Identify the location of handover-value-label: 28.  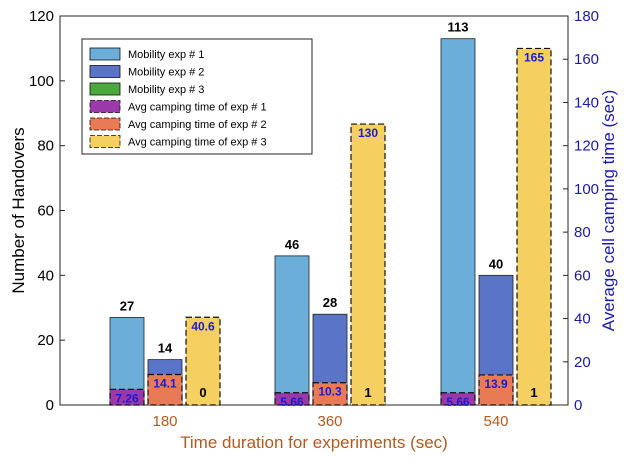
(330, 302).